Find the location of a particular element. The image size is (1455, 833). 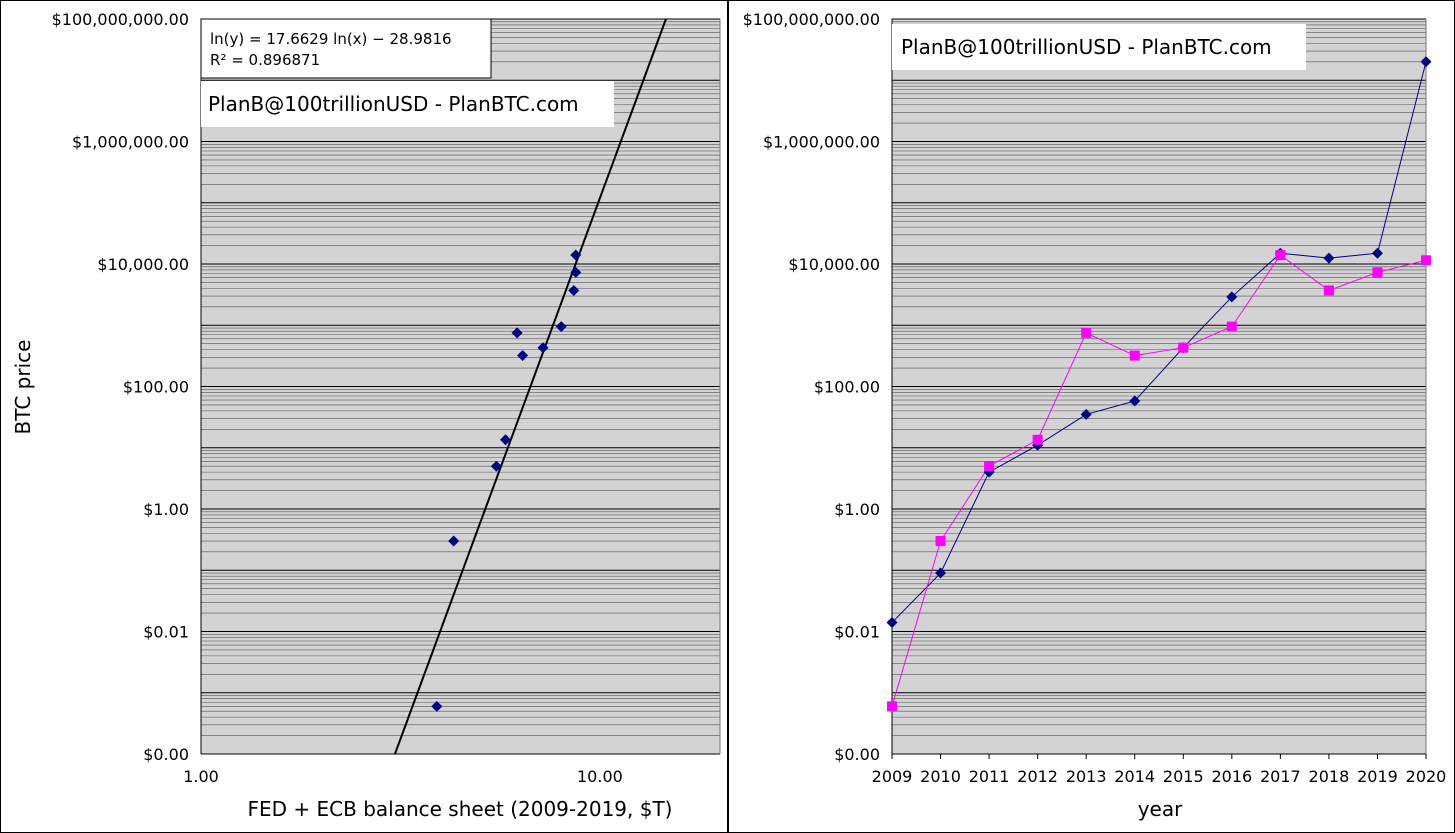

x-axis-title: FED + ECB balance sheet (2009-2019, $T) is located at coordinates (460, 809).